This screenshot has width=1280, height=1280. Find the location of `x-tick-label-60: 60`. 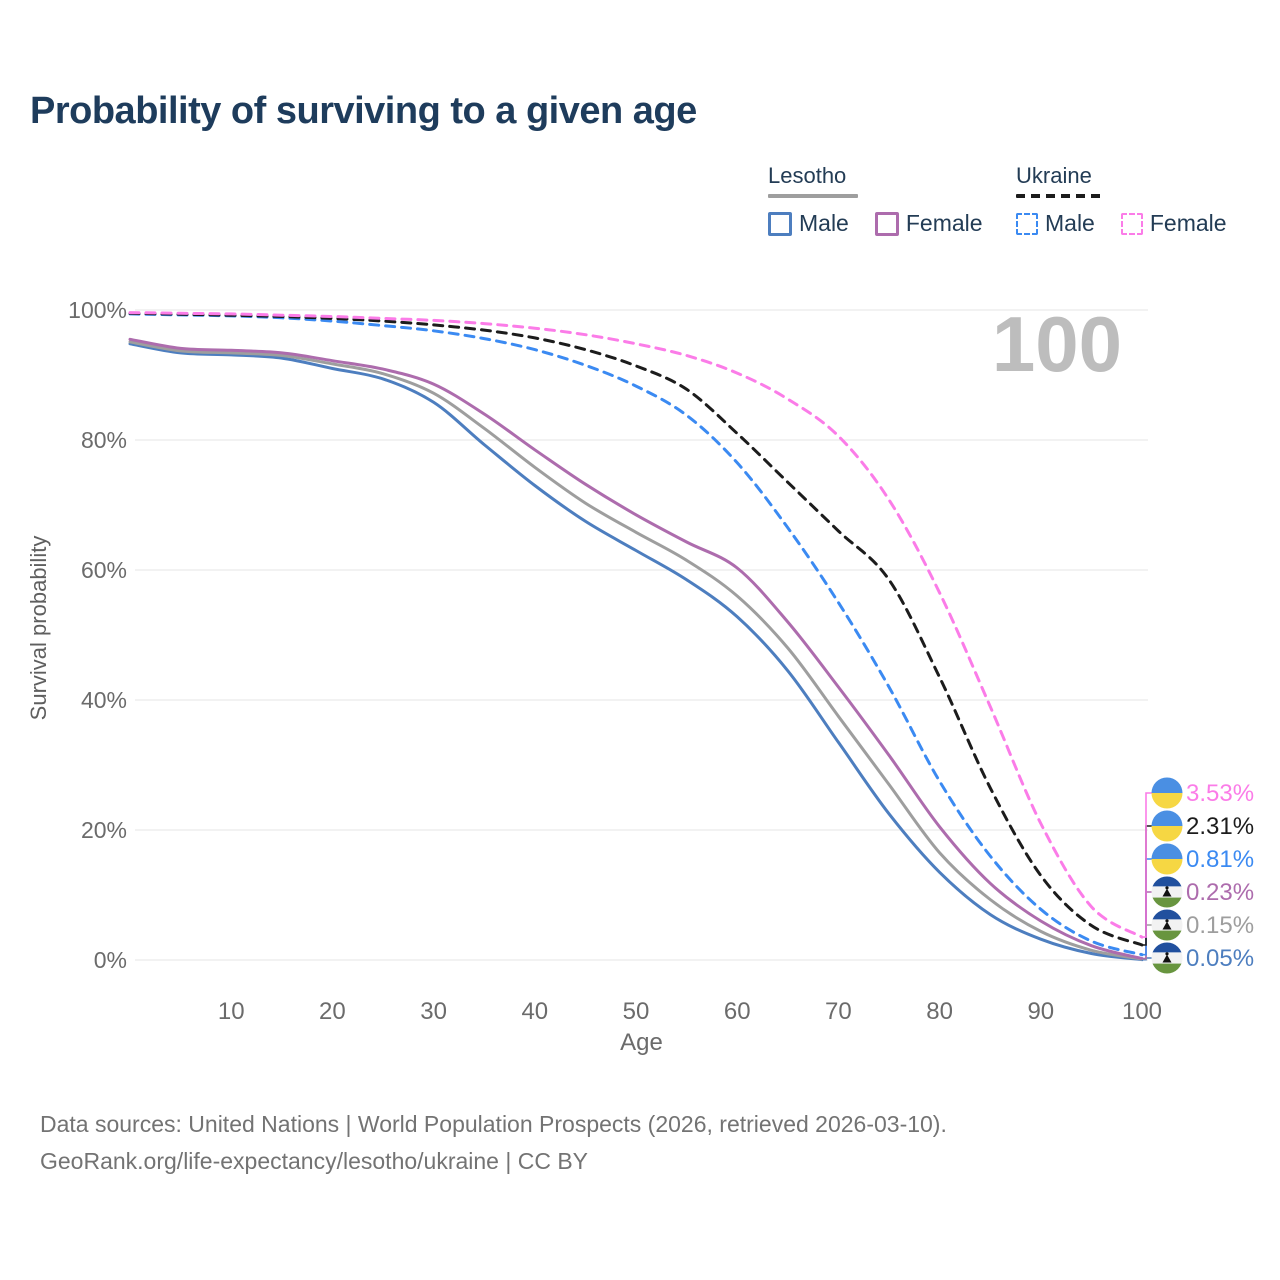

x-tick-label-60: 60 is located at coordinates (737, 1011).